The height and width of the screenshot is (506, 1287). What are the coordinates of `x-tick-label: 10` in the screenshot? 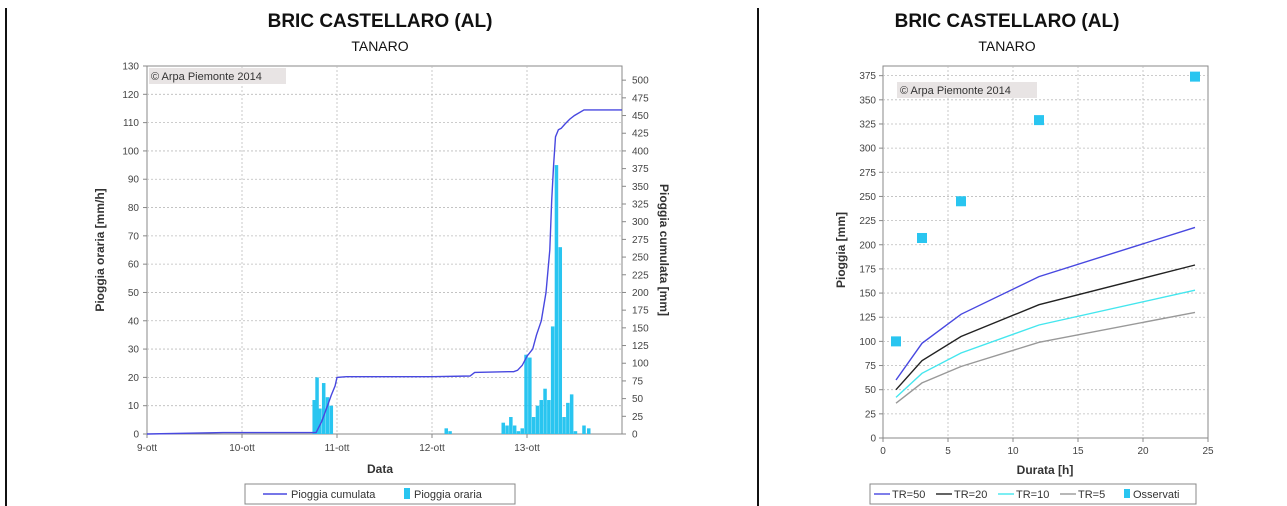 It's located at (1013, 451).